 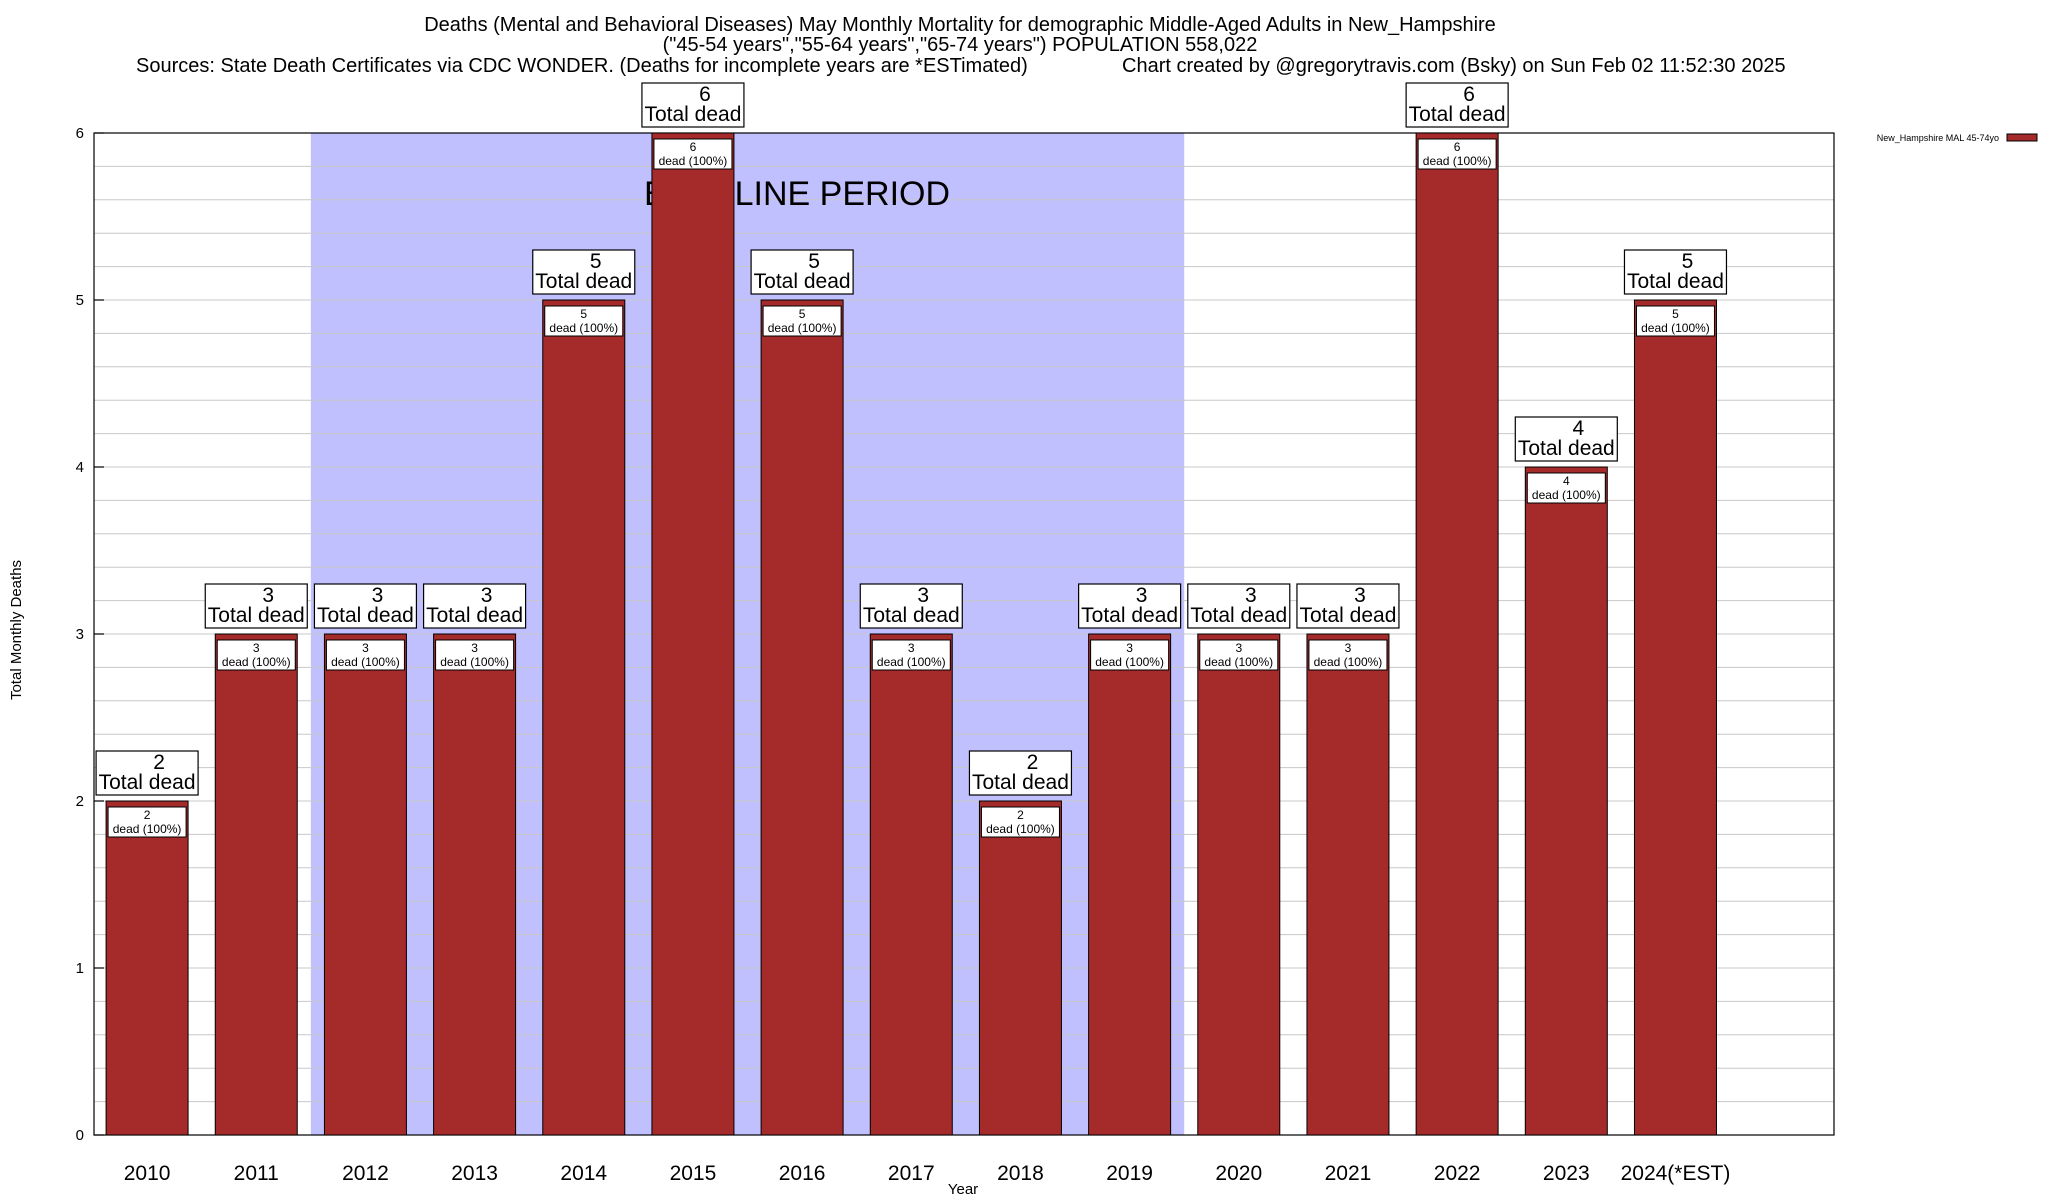 I want to click on legend-swatch, so click(x=2022, y=137).